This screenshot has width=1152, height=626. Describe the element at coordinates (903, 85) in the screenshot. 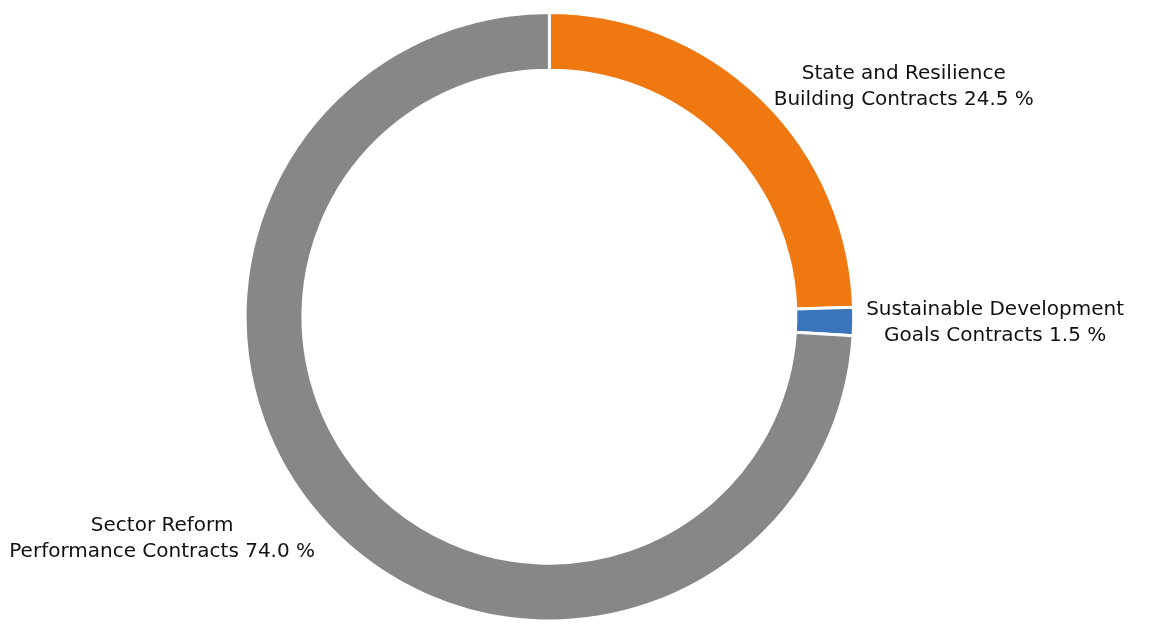

I see `slice-label: State and Resilience Building Contracts 24.5 %` at that location.